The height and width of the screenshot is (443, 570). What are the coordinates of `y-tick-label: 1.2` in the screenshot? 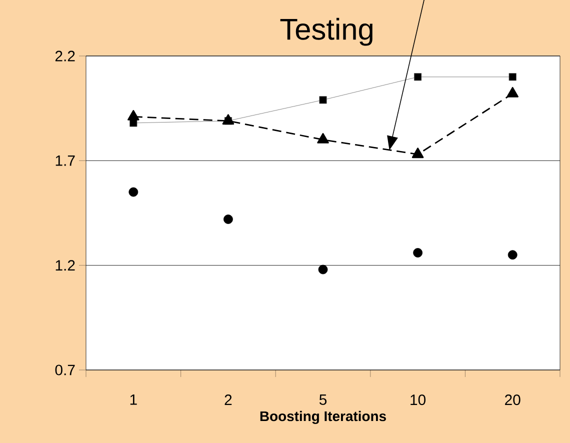 It's located at (65, 265).